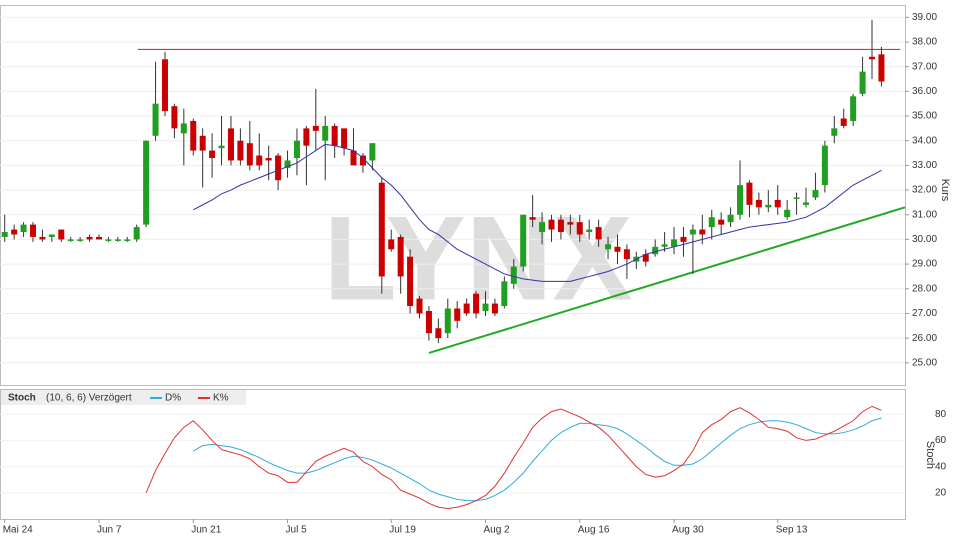 The width and height of the screenshot is (960, 545). Describe the element at coordinates (402, 530) in the screenshot. I see `x-tick-label: Jul 19` at that location.